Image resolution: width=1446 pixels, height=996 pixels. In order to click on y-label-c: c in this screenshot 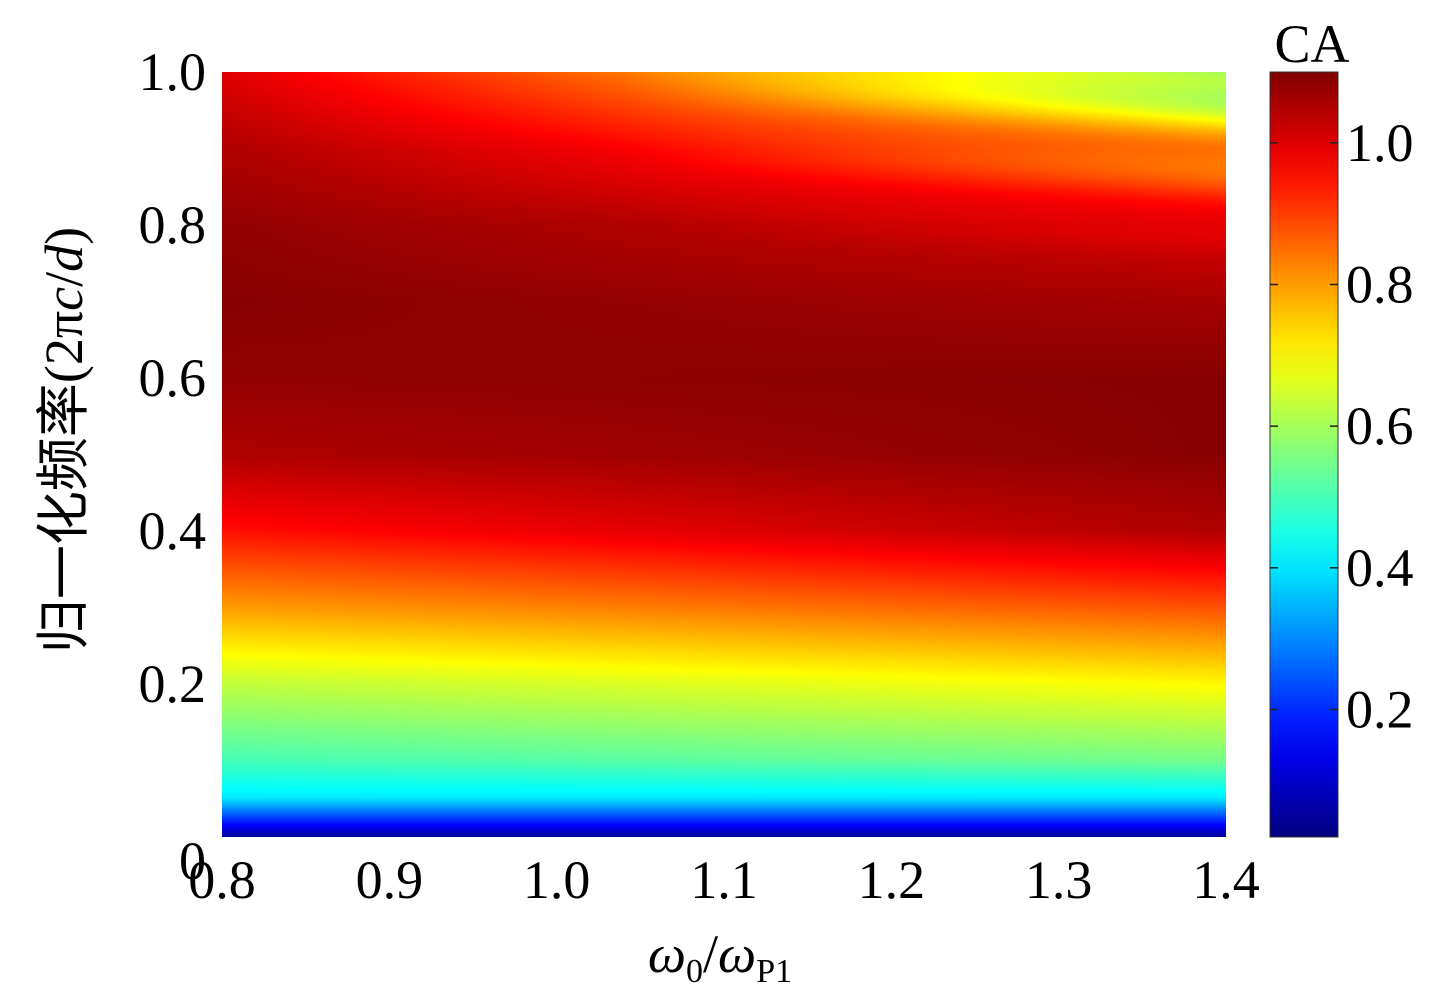, I will do `click(64, 299)`.